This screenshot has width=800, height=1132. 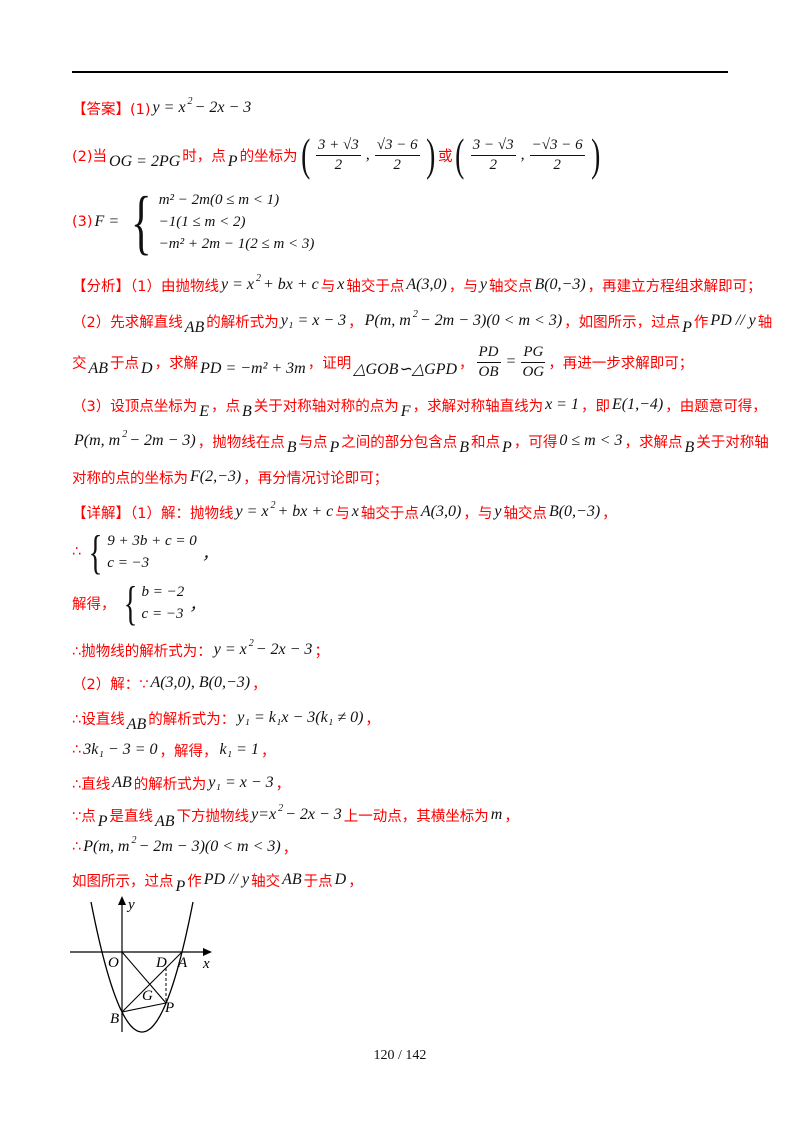 What do you see at coordinates (493, 146) in the screenshot?
I see `numerator: 3 − √3` at bounding box center [493, 146].